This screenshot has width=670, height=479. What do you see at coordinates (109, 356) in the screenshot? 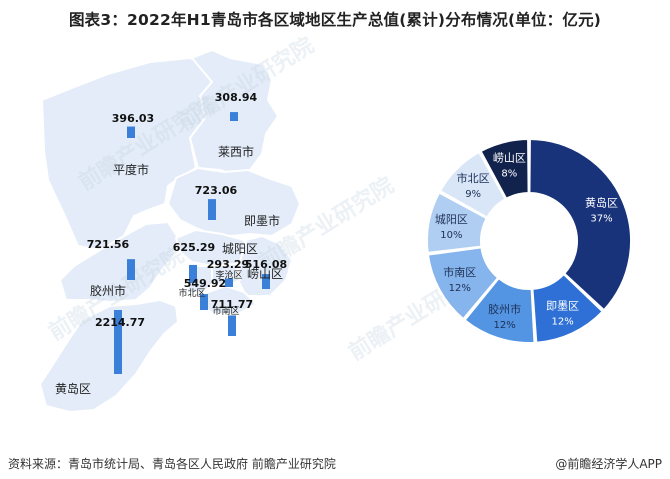
I see `region-huangdao` at bounding box center [109, 356].